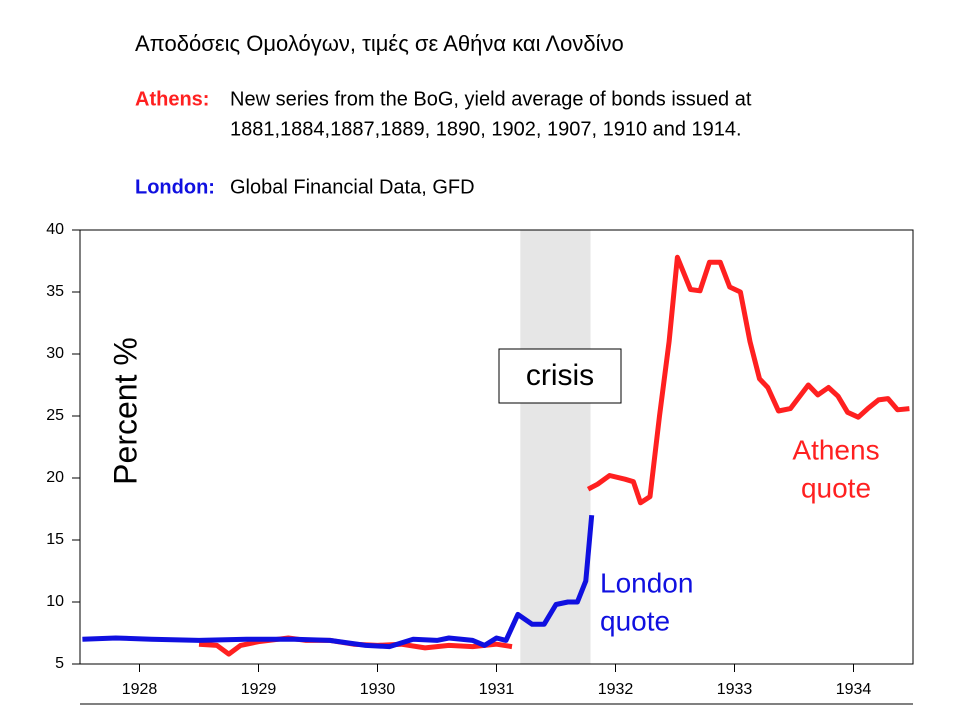 Image resolution: width=960 pixels, height=720 pixels. Describe the element at coordinates (55, 291) in the screenshot. I see `y-tick-label: 35` at that location.